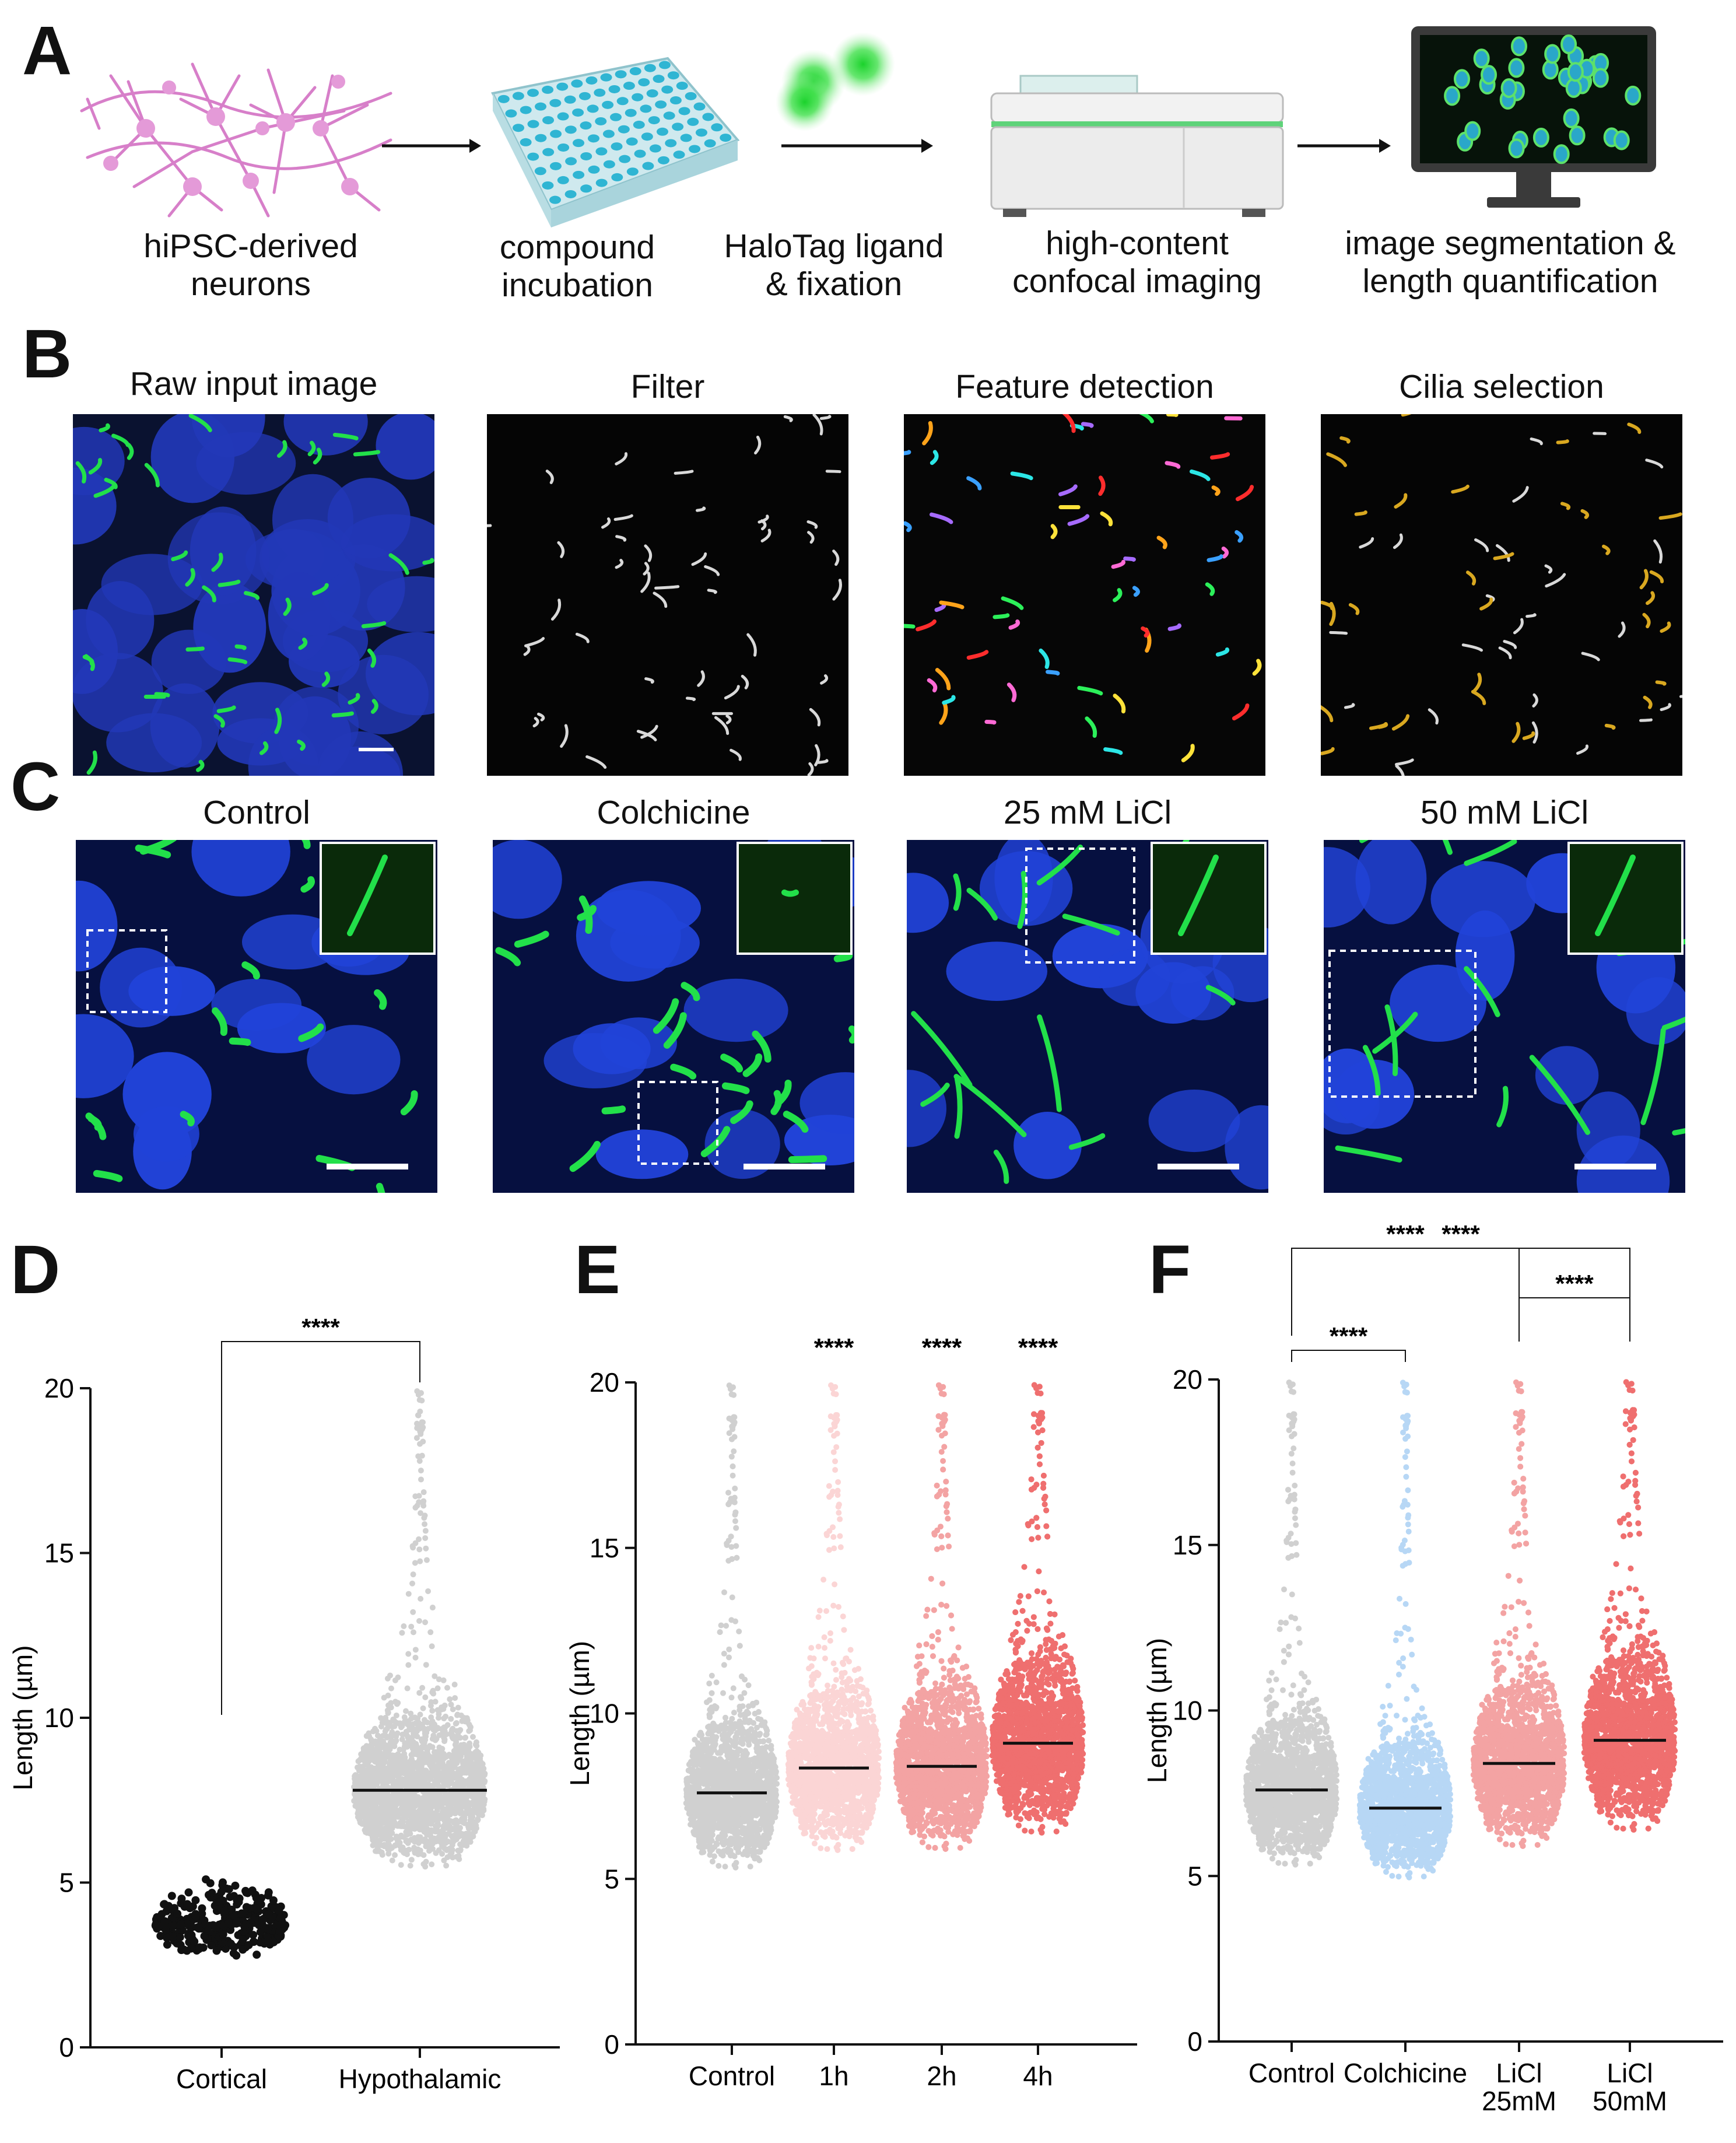 This screenshot has width=1736, height=2143. What do you see at coordinates (35, 786) in the screenshot?
I see `panel-label-c: C` at bounding box center [35, 786].